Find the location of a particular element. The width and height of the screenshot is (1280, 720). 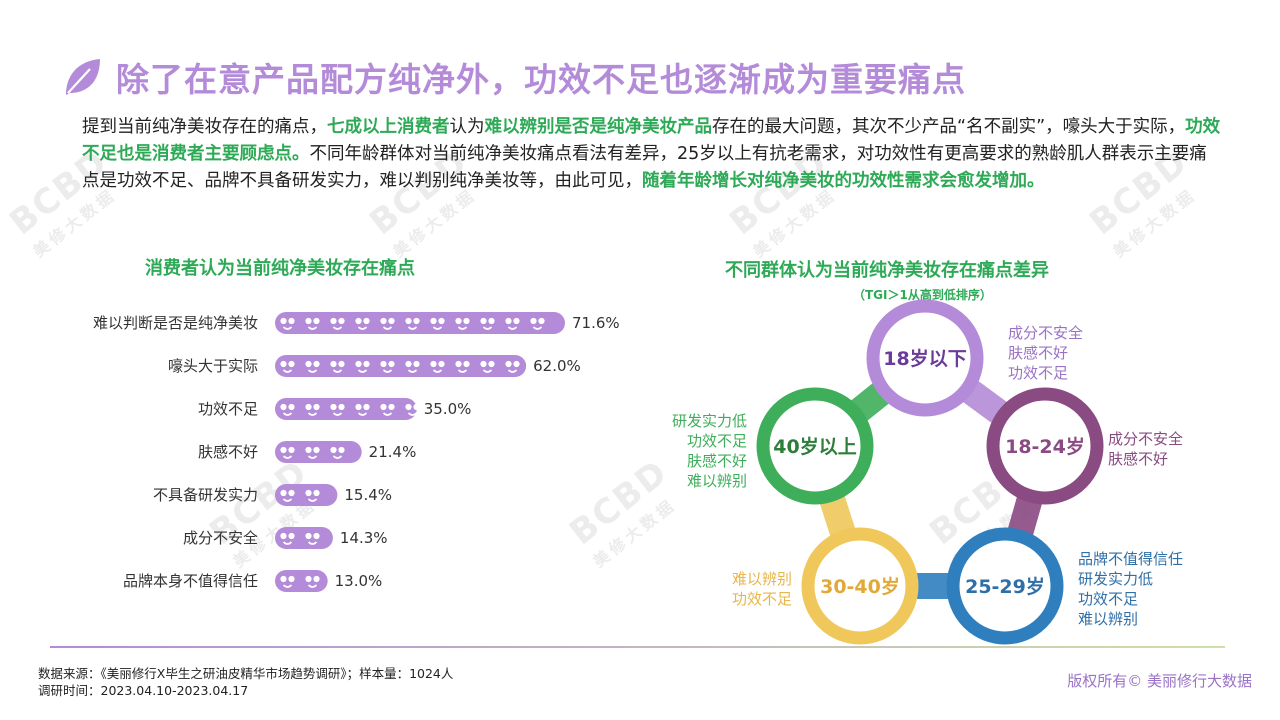

value-label: 35.0% is located at coordinates (448, 409).